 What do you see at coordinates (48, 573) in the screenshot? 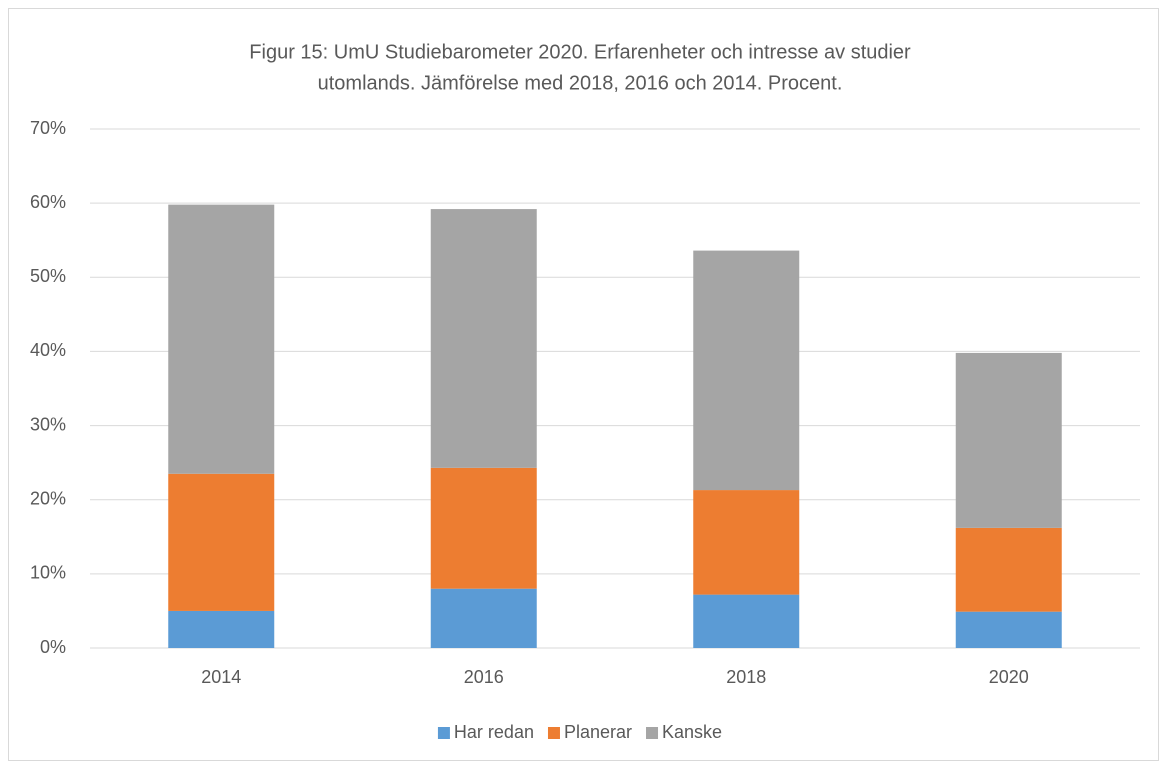
I see `y-tick-label: 10%` at bounding box center [48, 573].